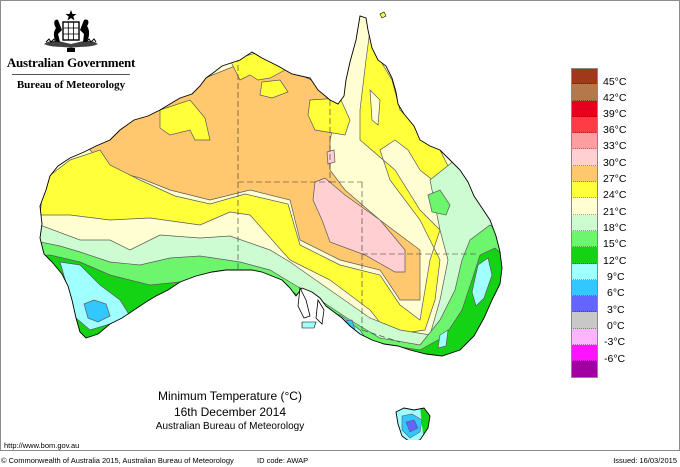 This screenshot has width=680, height=467. What do you see at coordinates (615, 212) in the screenshot?
I see `legend-label-21: 21°C` at bounding box center [615, 212].